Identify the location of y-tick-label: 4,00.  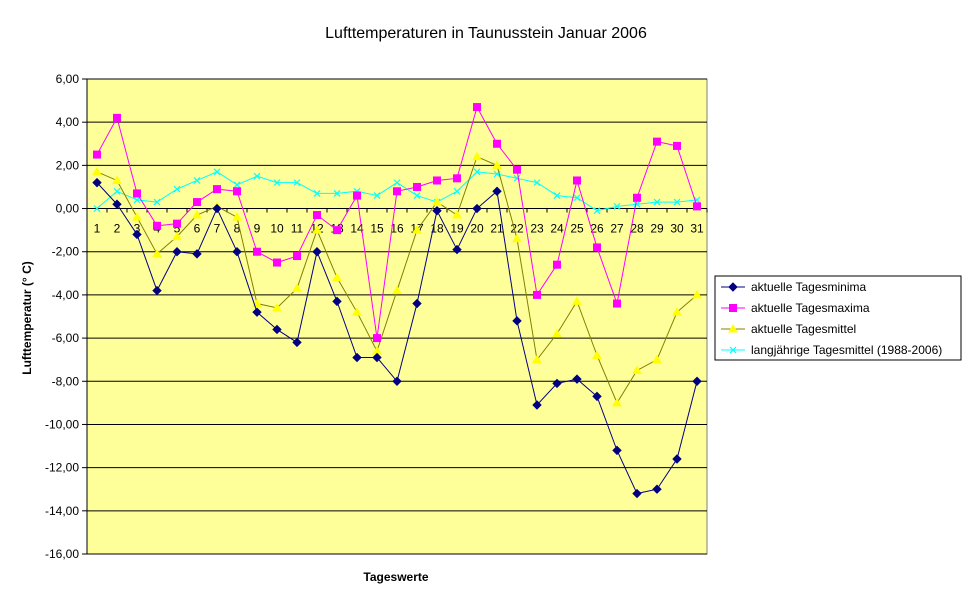
(68, 122).